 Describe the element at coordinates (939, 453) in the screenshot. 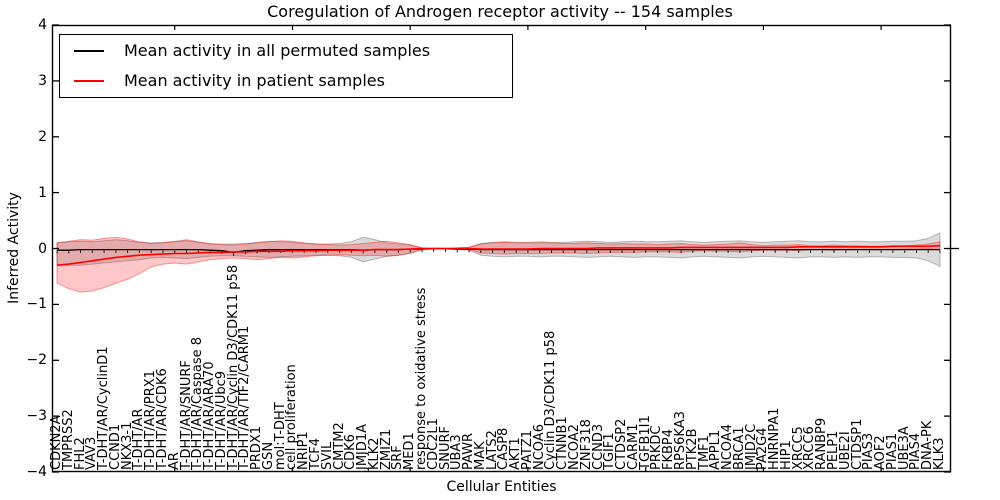

I see `x-tick-label: KLK3` at that location.